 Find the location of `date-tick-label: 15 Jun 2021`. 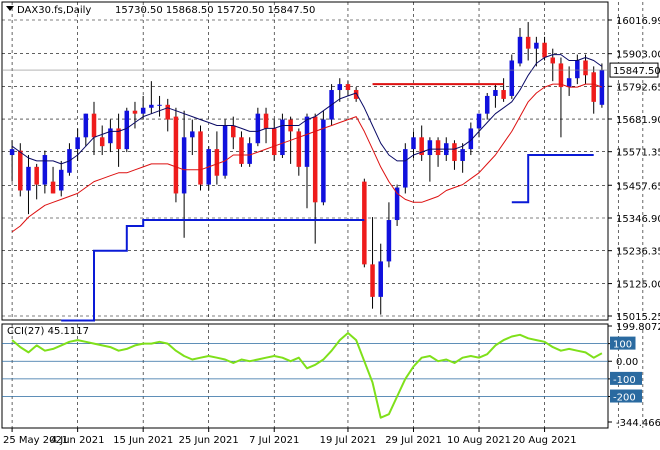

date-tick-label: 15 Jun 2021 is located at coordinates (143, 440).